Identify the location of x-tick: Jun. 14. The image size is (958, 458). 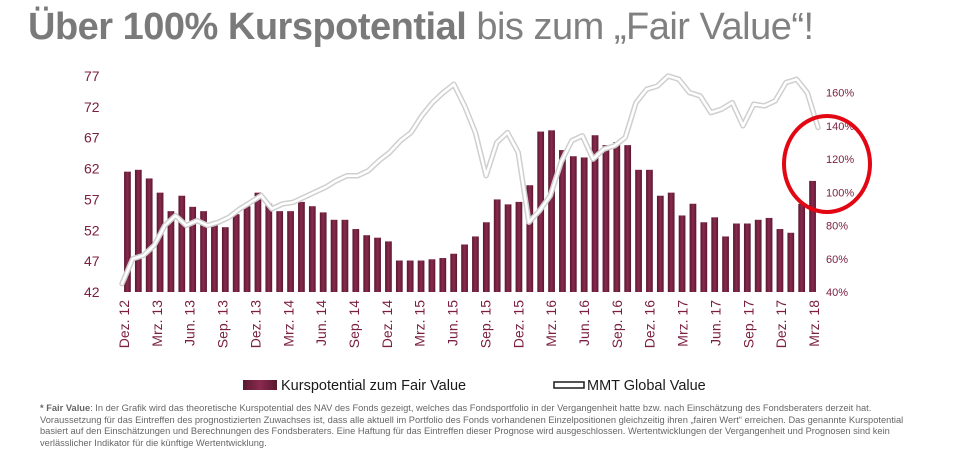
(321, 323).